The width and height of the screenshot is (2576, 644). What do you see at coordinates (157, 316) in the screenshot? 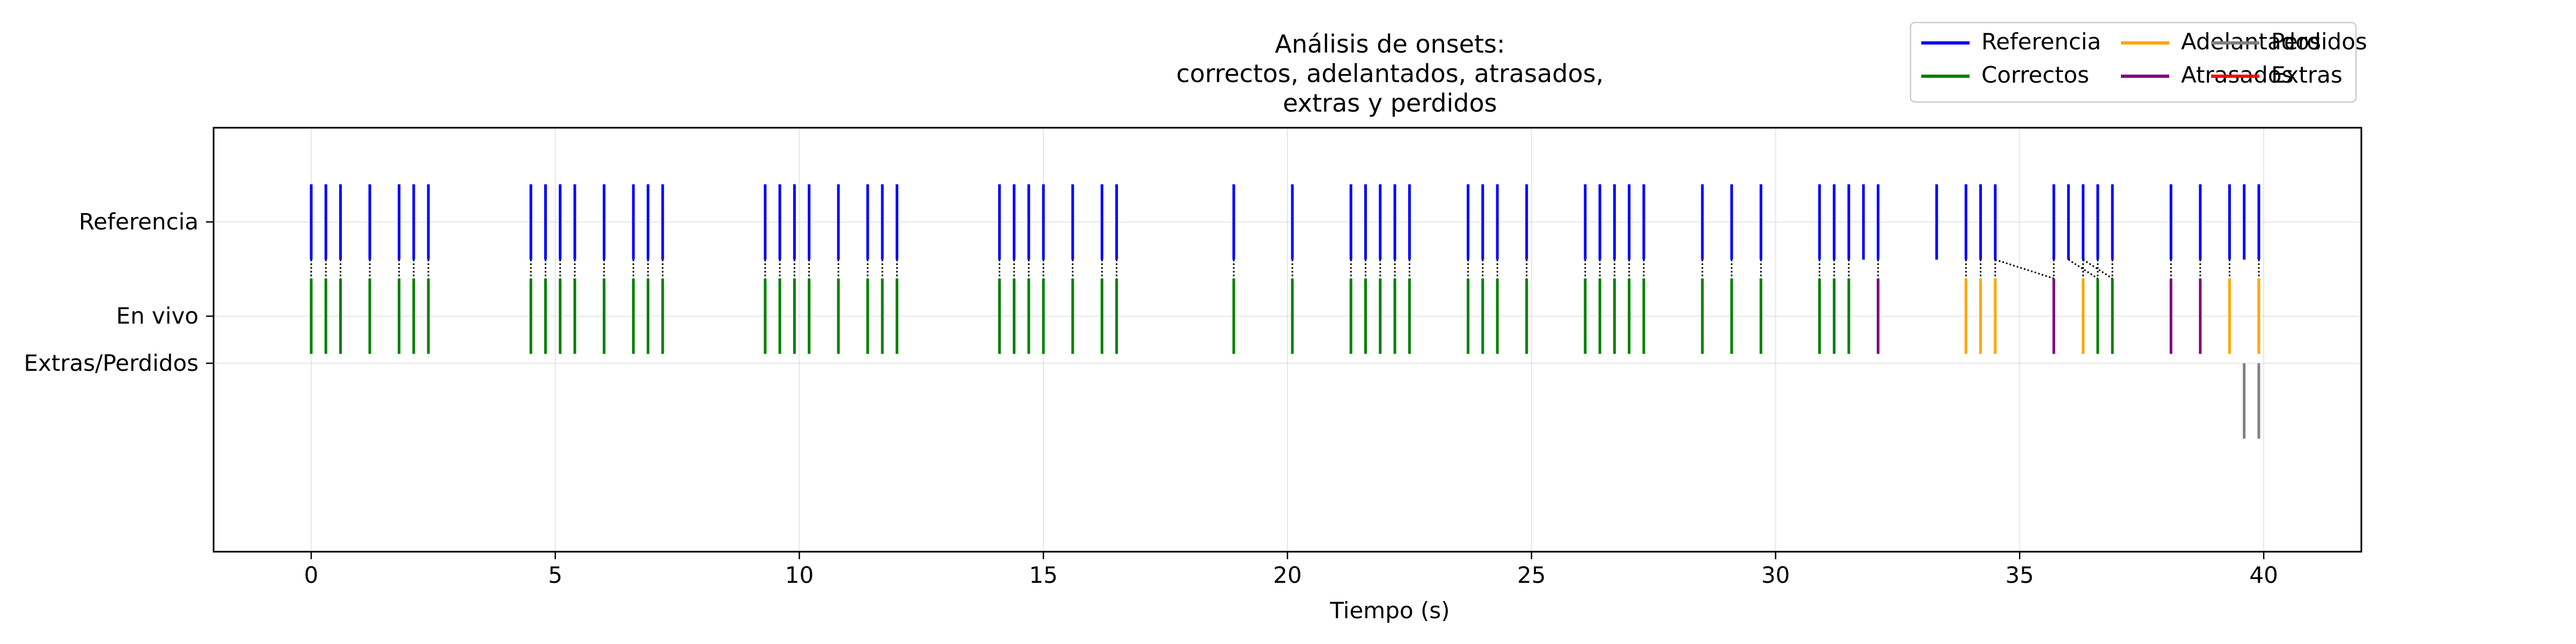
I see `y-tick-label: En vivo` at bounding box center [157, 316].